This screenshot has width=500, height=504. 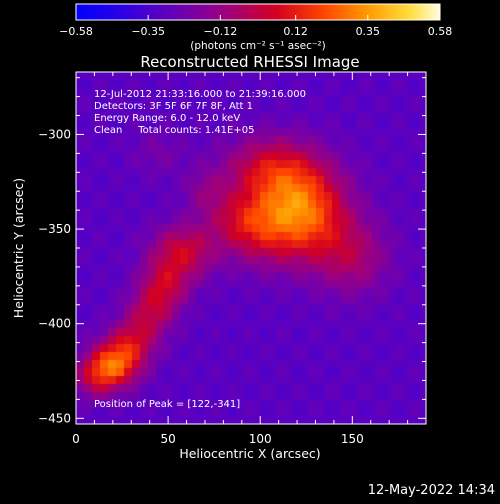 I want to click on x-axis-label: Heliocentric X (arcsec), so click(x=249, y=453).